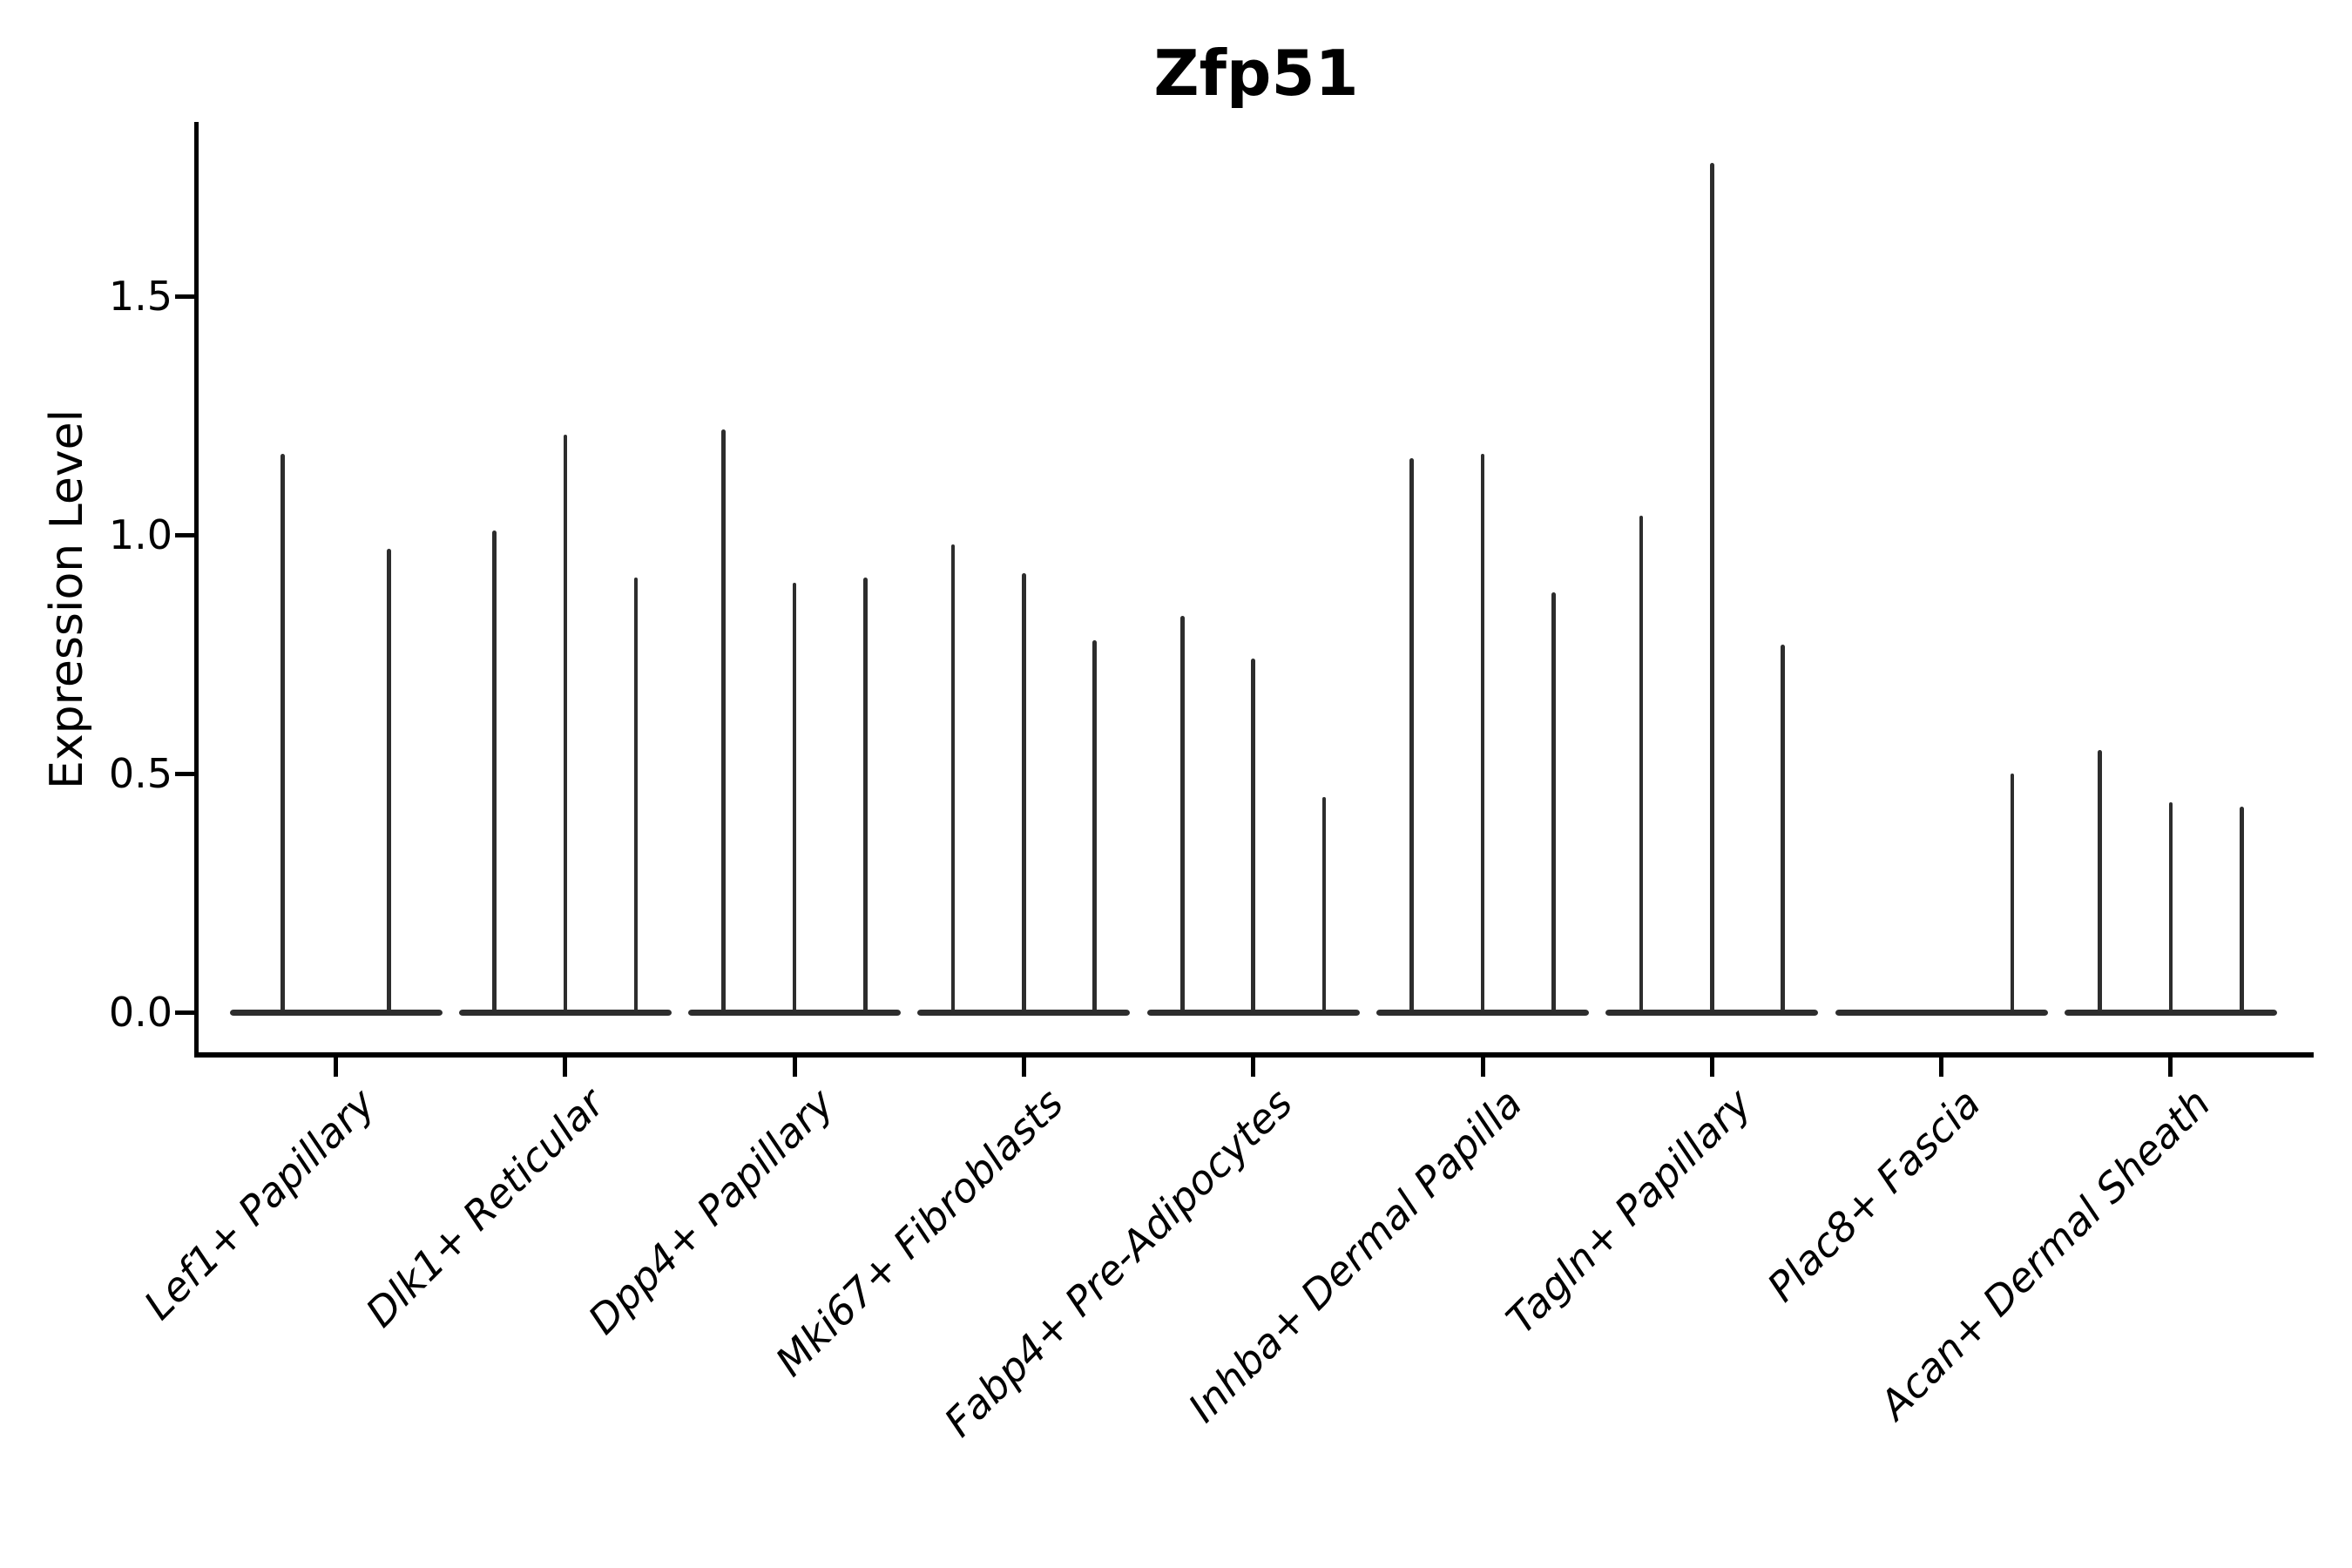 This screenshot has width=2352, height=1568. What do you see at coordinates (140, 534) in the screenshot?
I see `y-tick-label: 1.0` at bounding box center [140, 534].